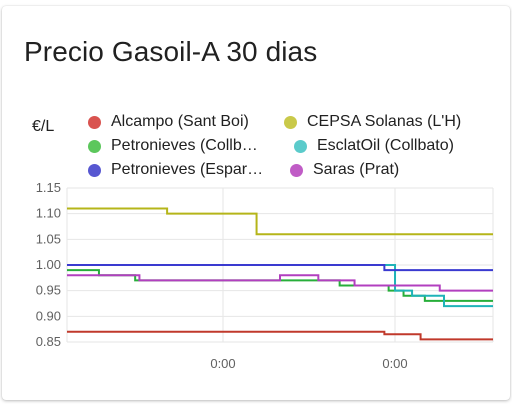 This screenshot has height=404, width=512. Describe the element at coordinates (356, 169) in the screenshot. I see `legend-label: Saras (Prat)` at that location.